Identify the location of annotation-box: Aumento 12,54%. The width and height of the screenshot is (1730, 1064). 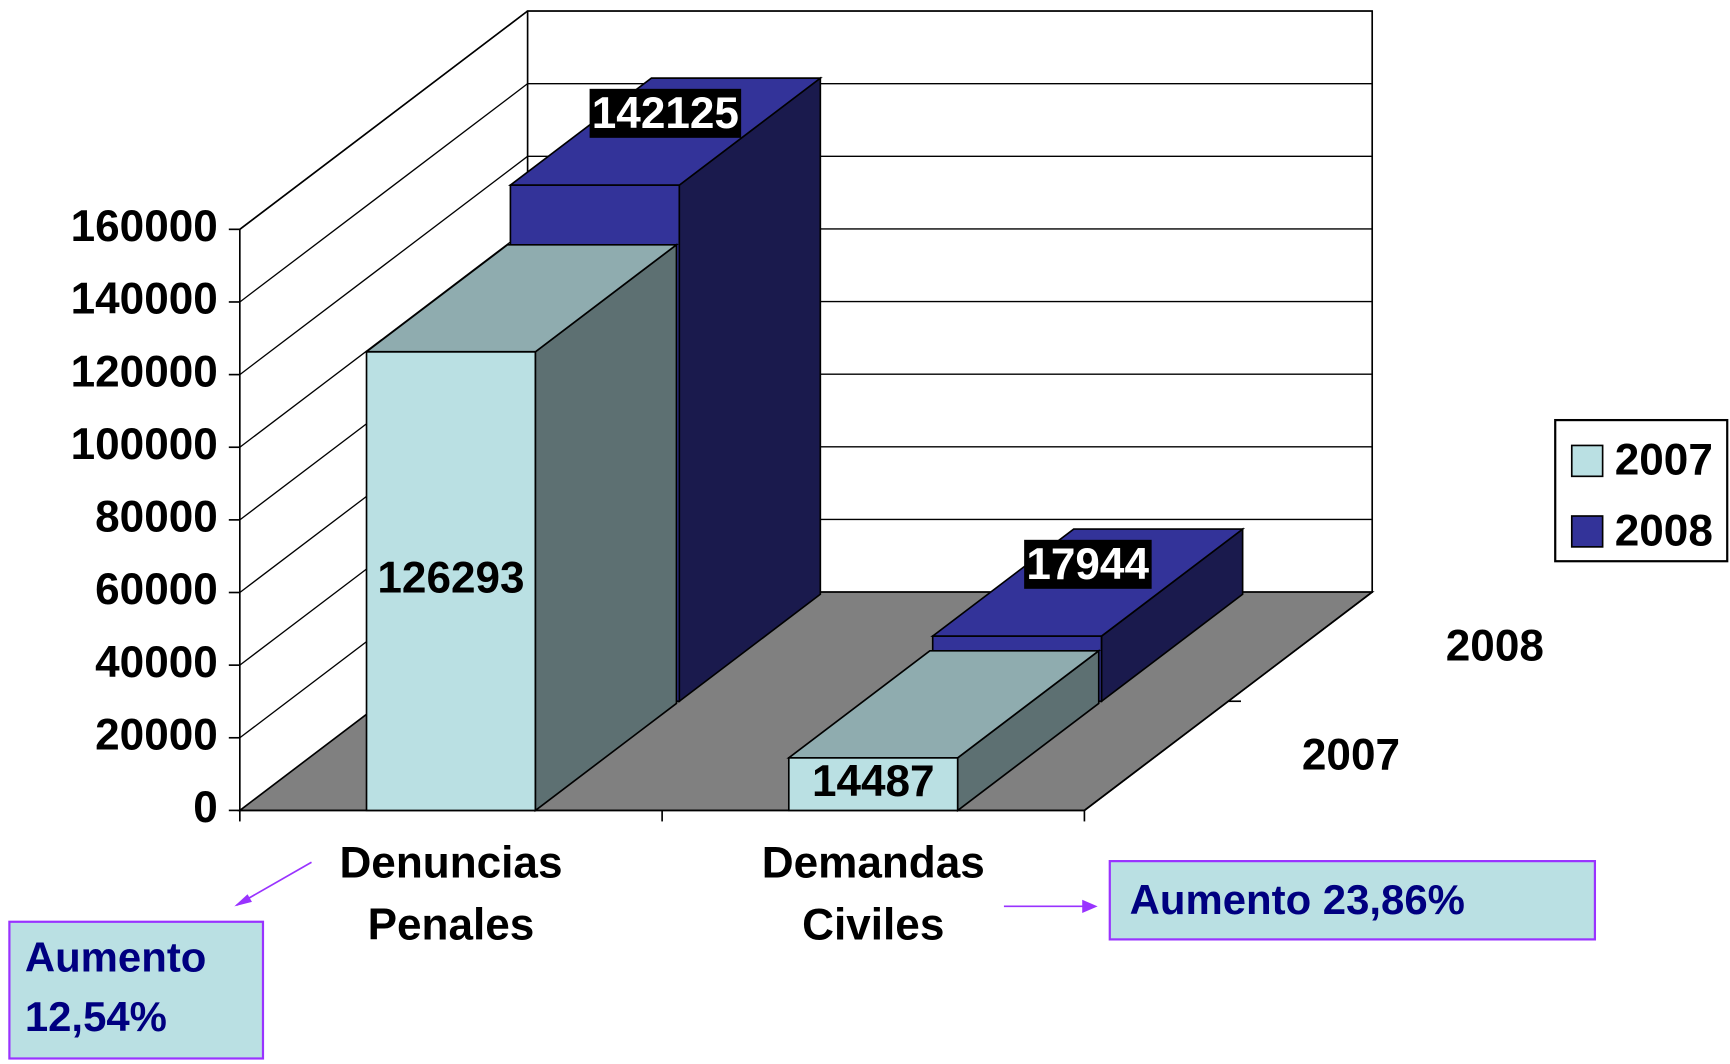
(115, 987).